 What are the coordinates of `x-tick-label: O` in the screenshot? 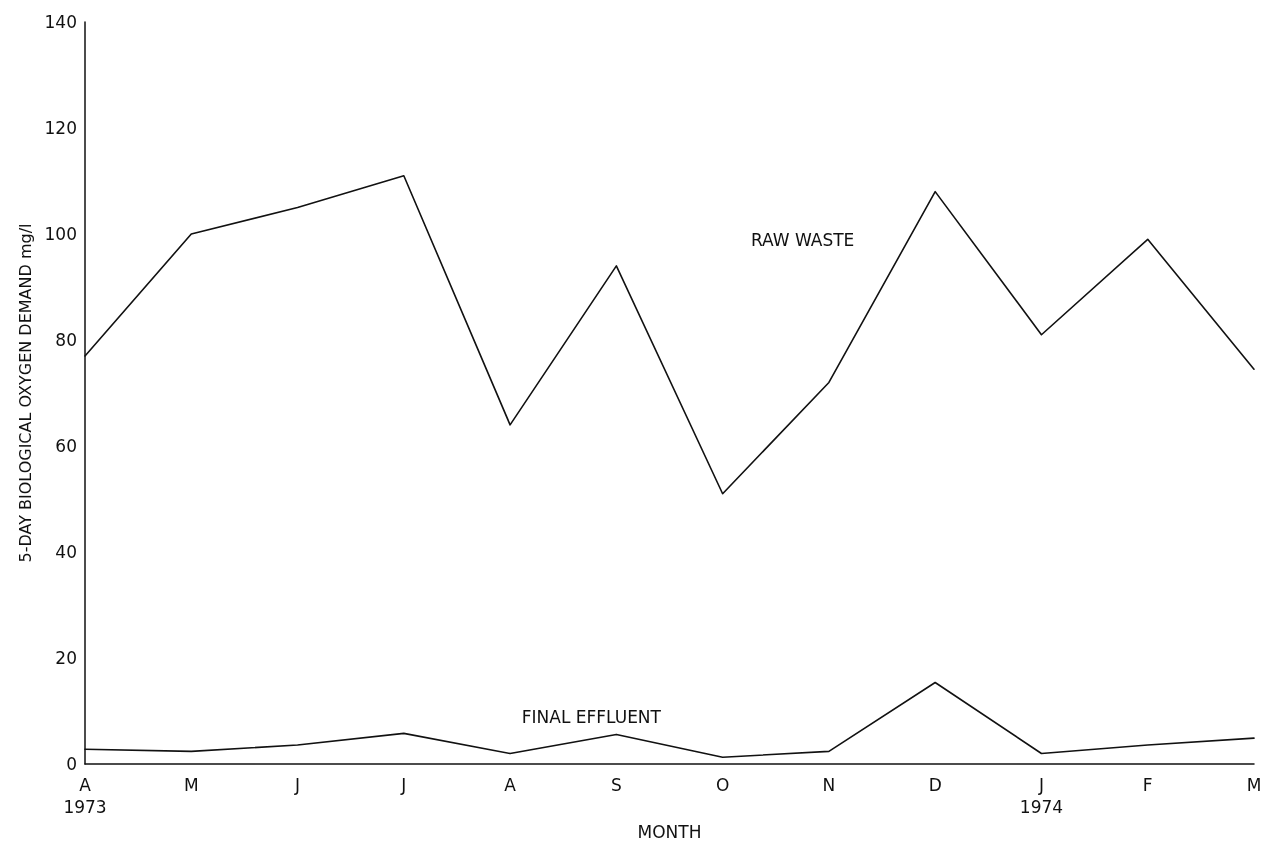 It's located at (722, 785).